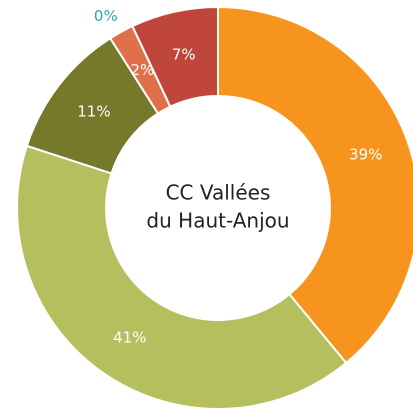 The image size is (413, 411). What do you see at coordinates (106, 16) in the screenshot?
I see `value-label: 0%` at bounding box center [106, 16].